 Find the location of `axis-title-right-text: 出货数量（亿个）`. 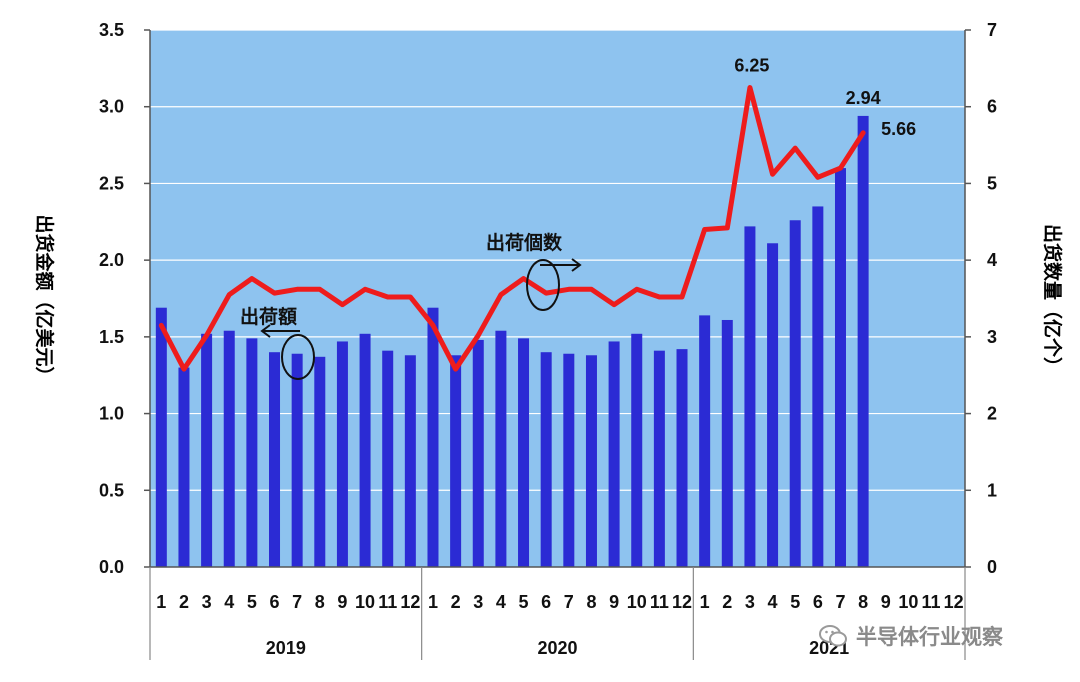

axis-title-right-text: 出货数量（亿个） is located at coordinates (1052, 300).